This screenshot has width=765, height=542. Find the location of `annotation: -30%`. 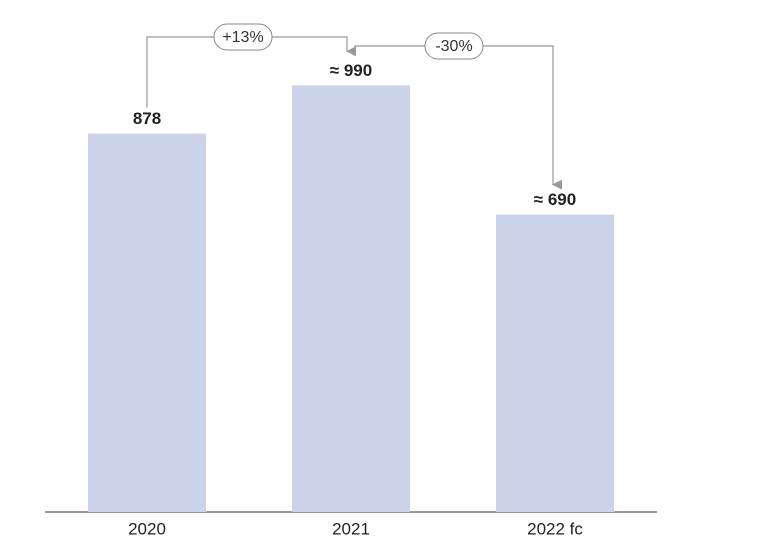

annotation: -30% is located at coordinates (453, 46).